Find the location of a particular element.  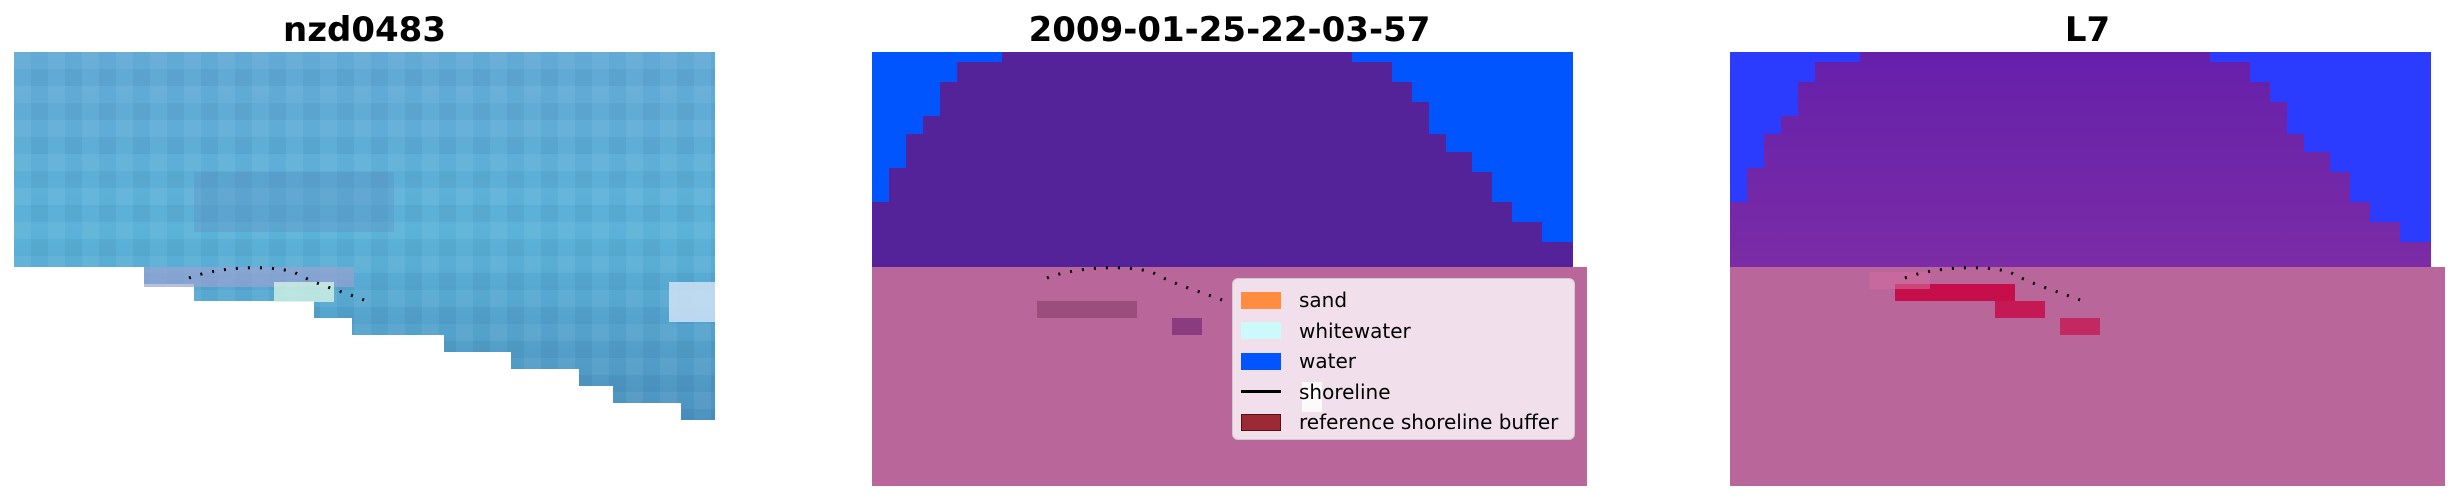

shoreline-swatch is located at coordinates (1261, 392).